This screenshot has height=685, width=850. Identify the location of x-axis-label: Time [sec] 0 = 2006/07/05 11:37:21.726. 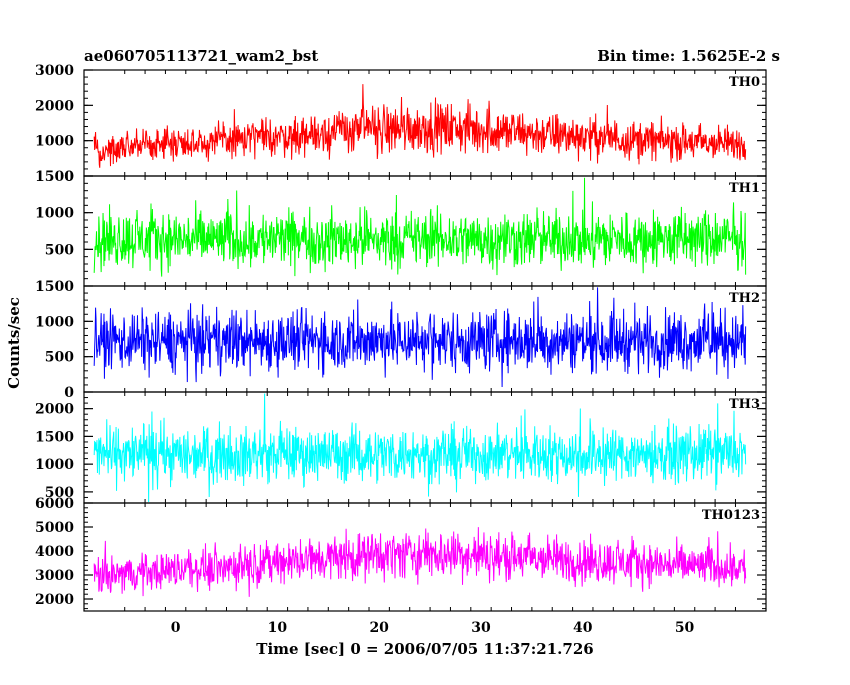
(424, 649).